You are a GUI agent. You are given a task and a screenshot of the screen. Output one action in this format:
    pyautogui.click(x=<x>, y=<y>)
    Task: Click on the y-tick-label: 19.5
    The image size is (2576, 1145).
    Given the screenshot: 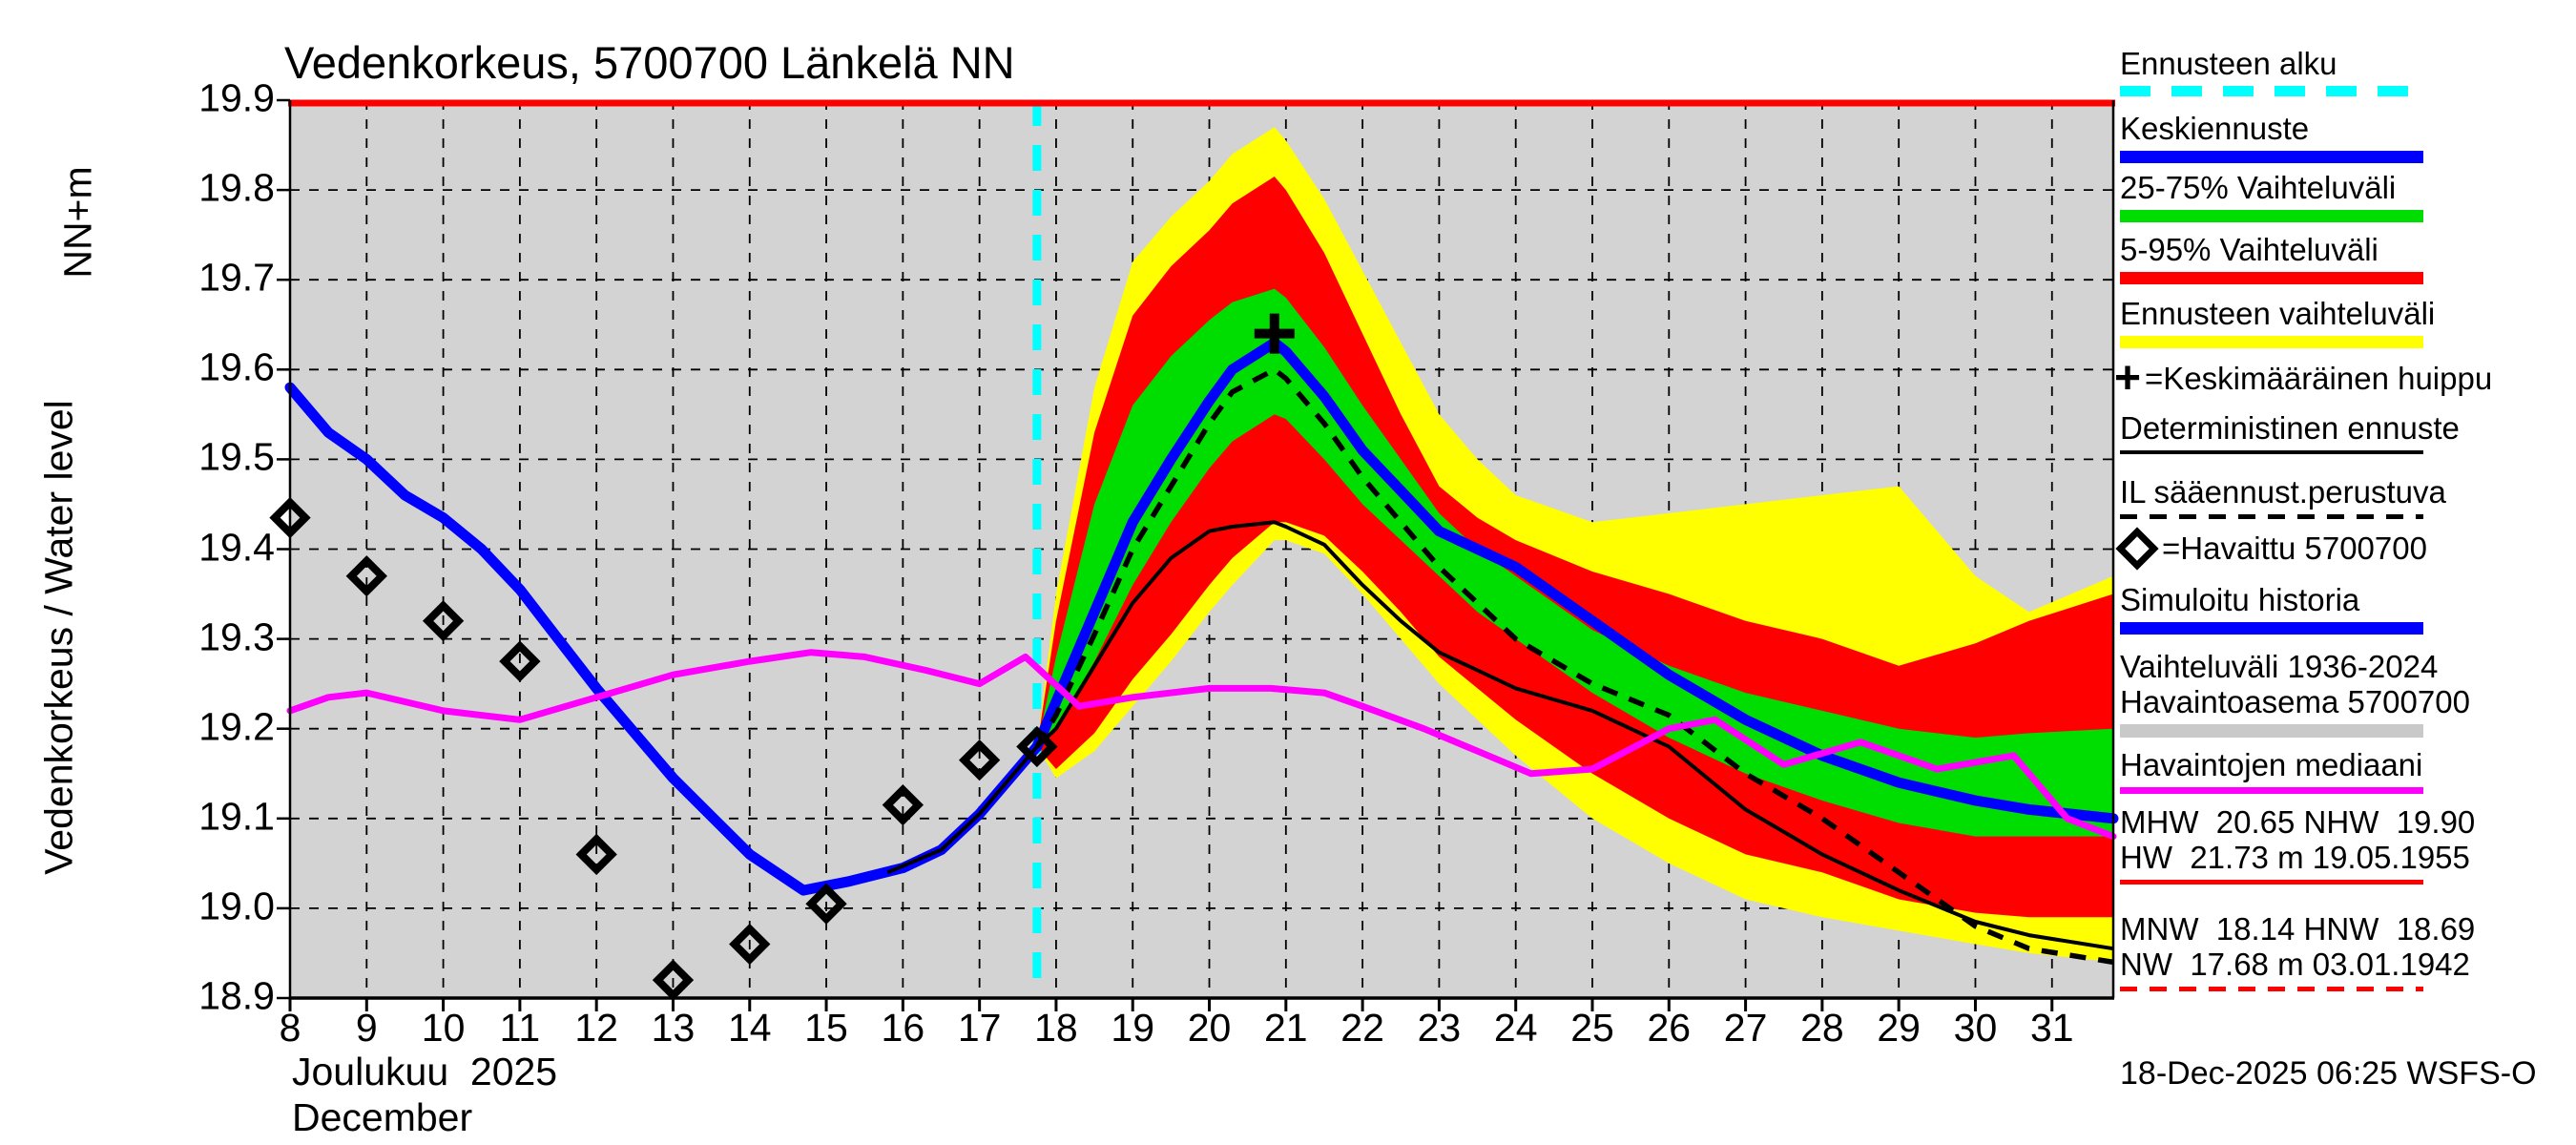 What is the action you would take?
    pyautogui.click(x=236, y=458)
    